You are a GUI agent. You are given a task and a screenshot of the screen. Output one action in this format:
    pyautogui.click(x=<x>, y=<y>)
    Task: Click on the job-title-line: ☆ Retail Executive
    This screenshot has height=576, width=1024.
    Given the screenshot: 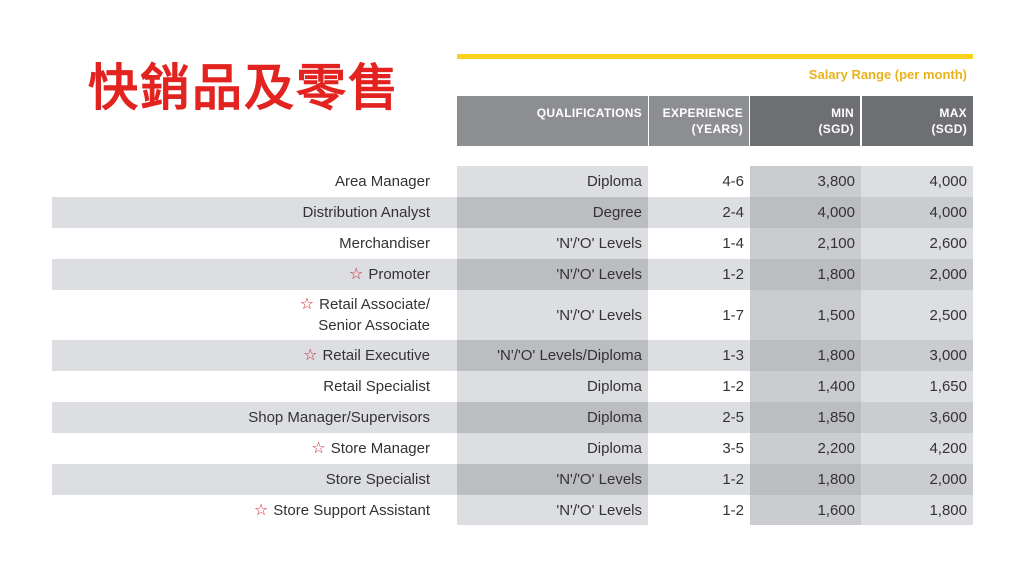 What is the action you would take?
    pyautogui.click(x=366, y=355)
    